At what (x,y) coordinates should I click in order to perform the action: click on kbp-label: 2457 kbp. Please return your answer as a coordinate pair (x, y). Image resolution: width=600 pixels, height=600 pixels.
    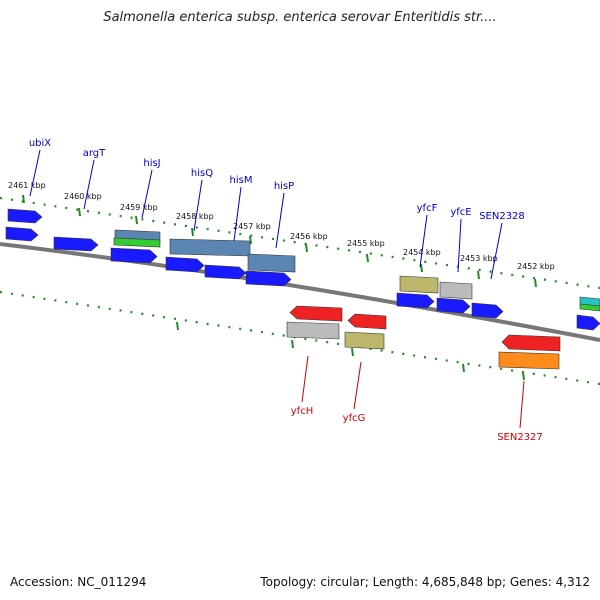
    Looking at the image, I should click on (252, 226).